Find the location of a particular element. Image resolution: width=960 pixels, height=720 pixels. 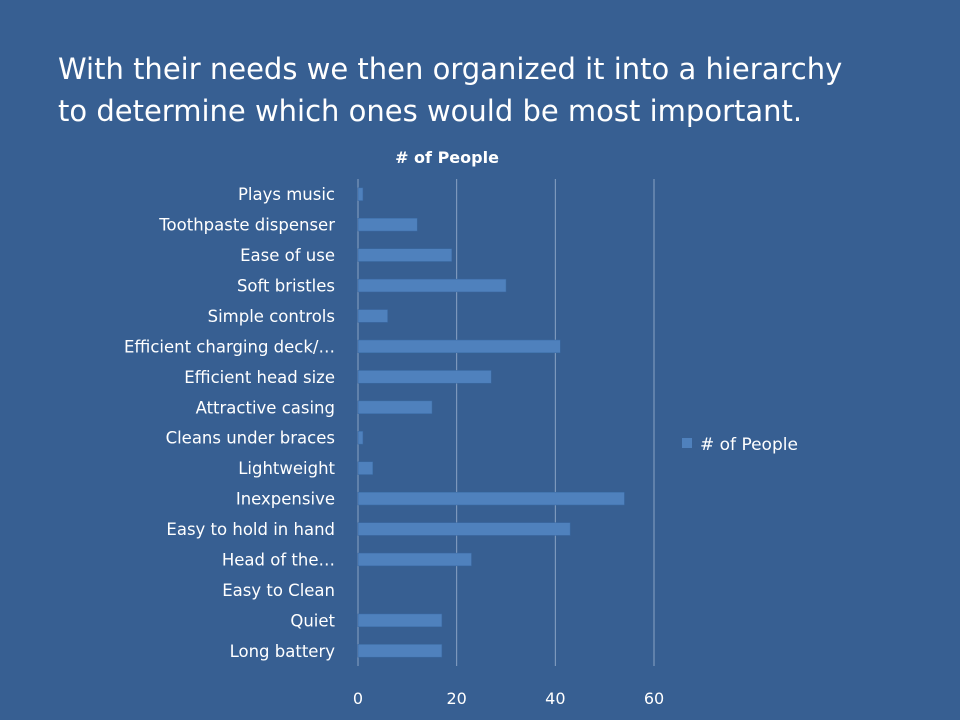

category-label: Inexpensive is located at coordinates (285, 499).